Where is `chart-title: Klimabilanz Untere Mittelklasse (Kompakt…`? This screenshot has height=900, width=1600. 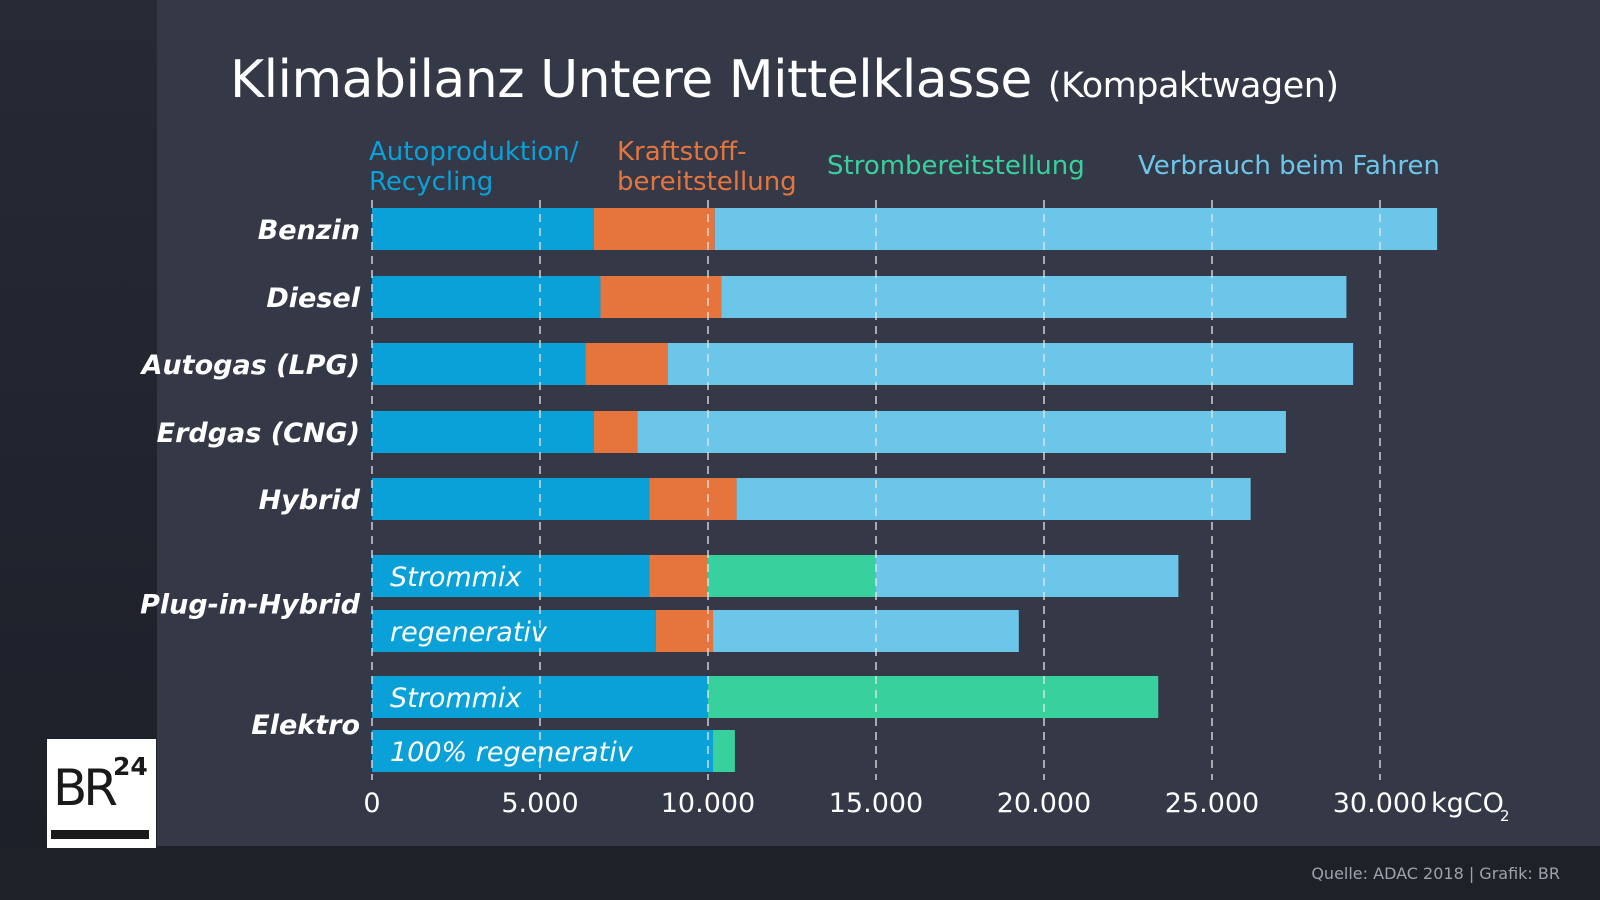
chart-title: Klimabilanz Untere Mittelklasse (Kompakt… is located at coordinates (784, 80).